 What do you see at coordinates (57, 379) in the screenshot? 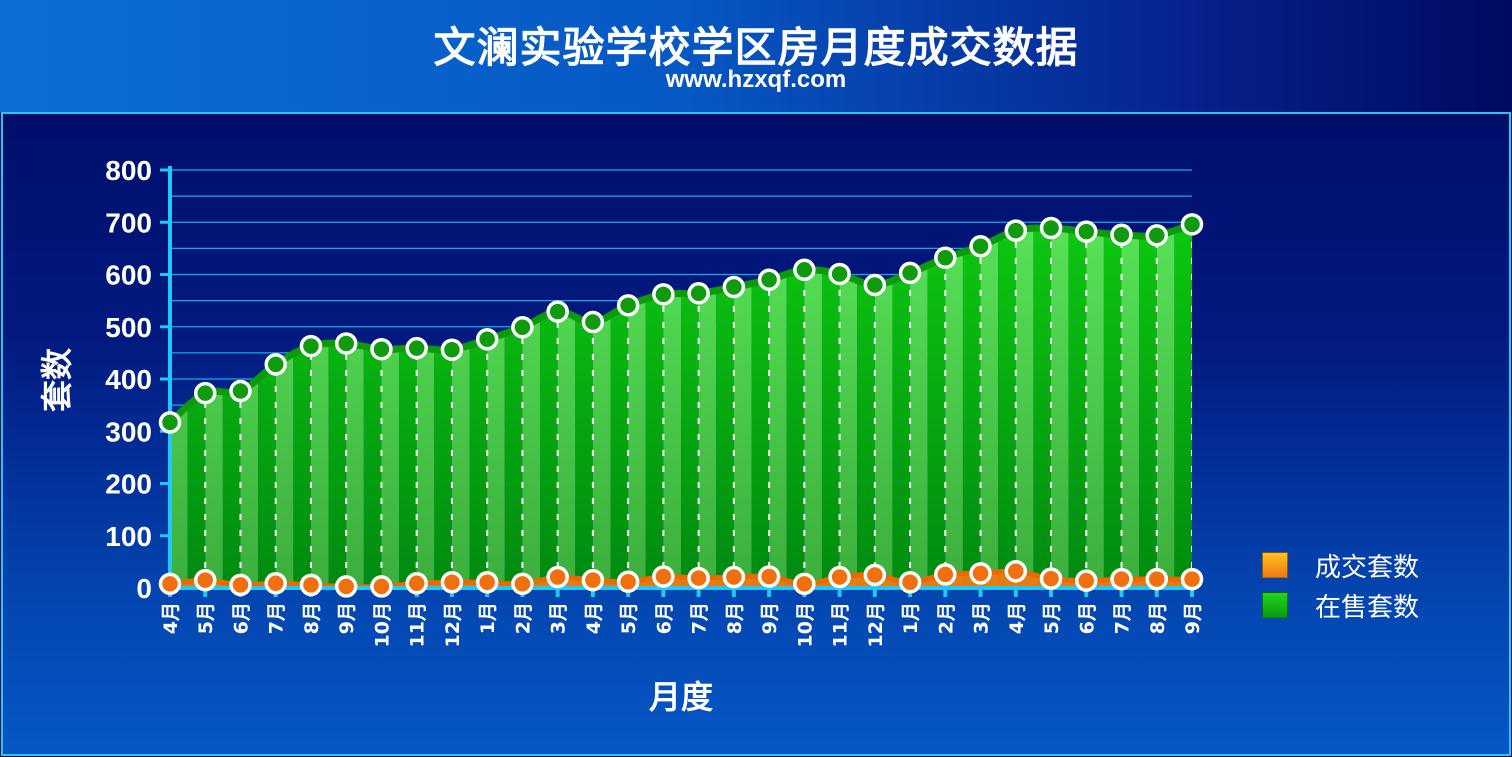
I see `y-axis-title: 套数` at bounding box center [57, 379].